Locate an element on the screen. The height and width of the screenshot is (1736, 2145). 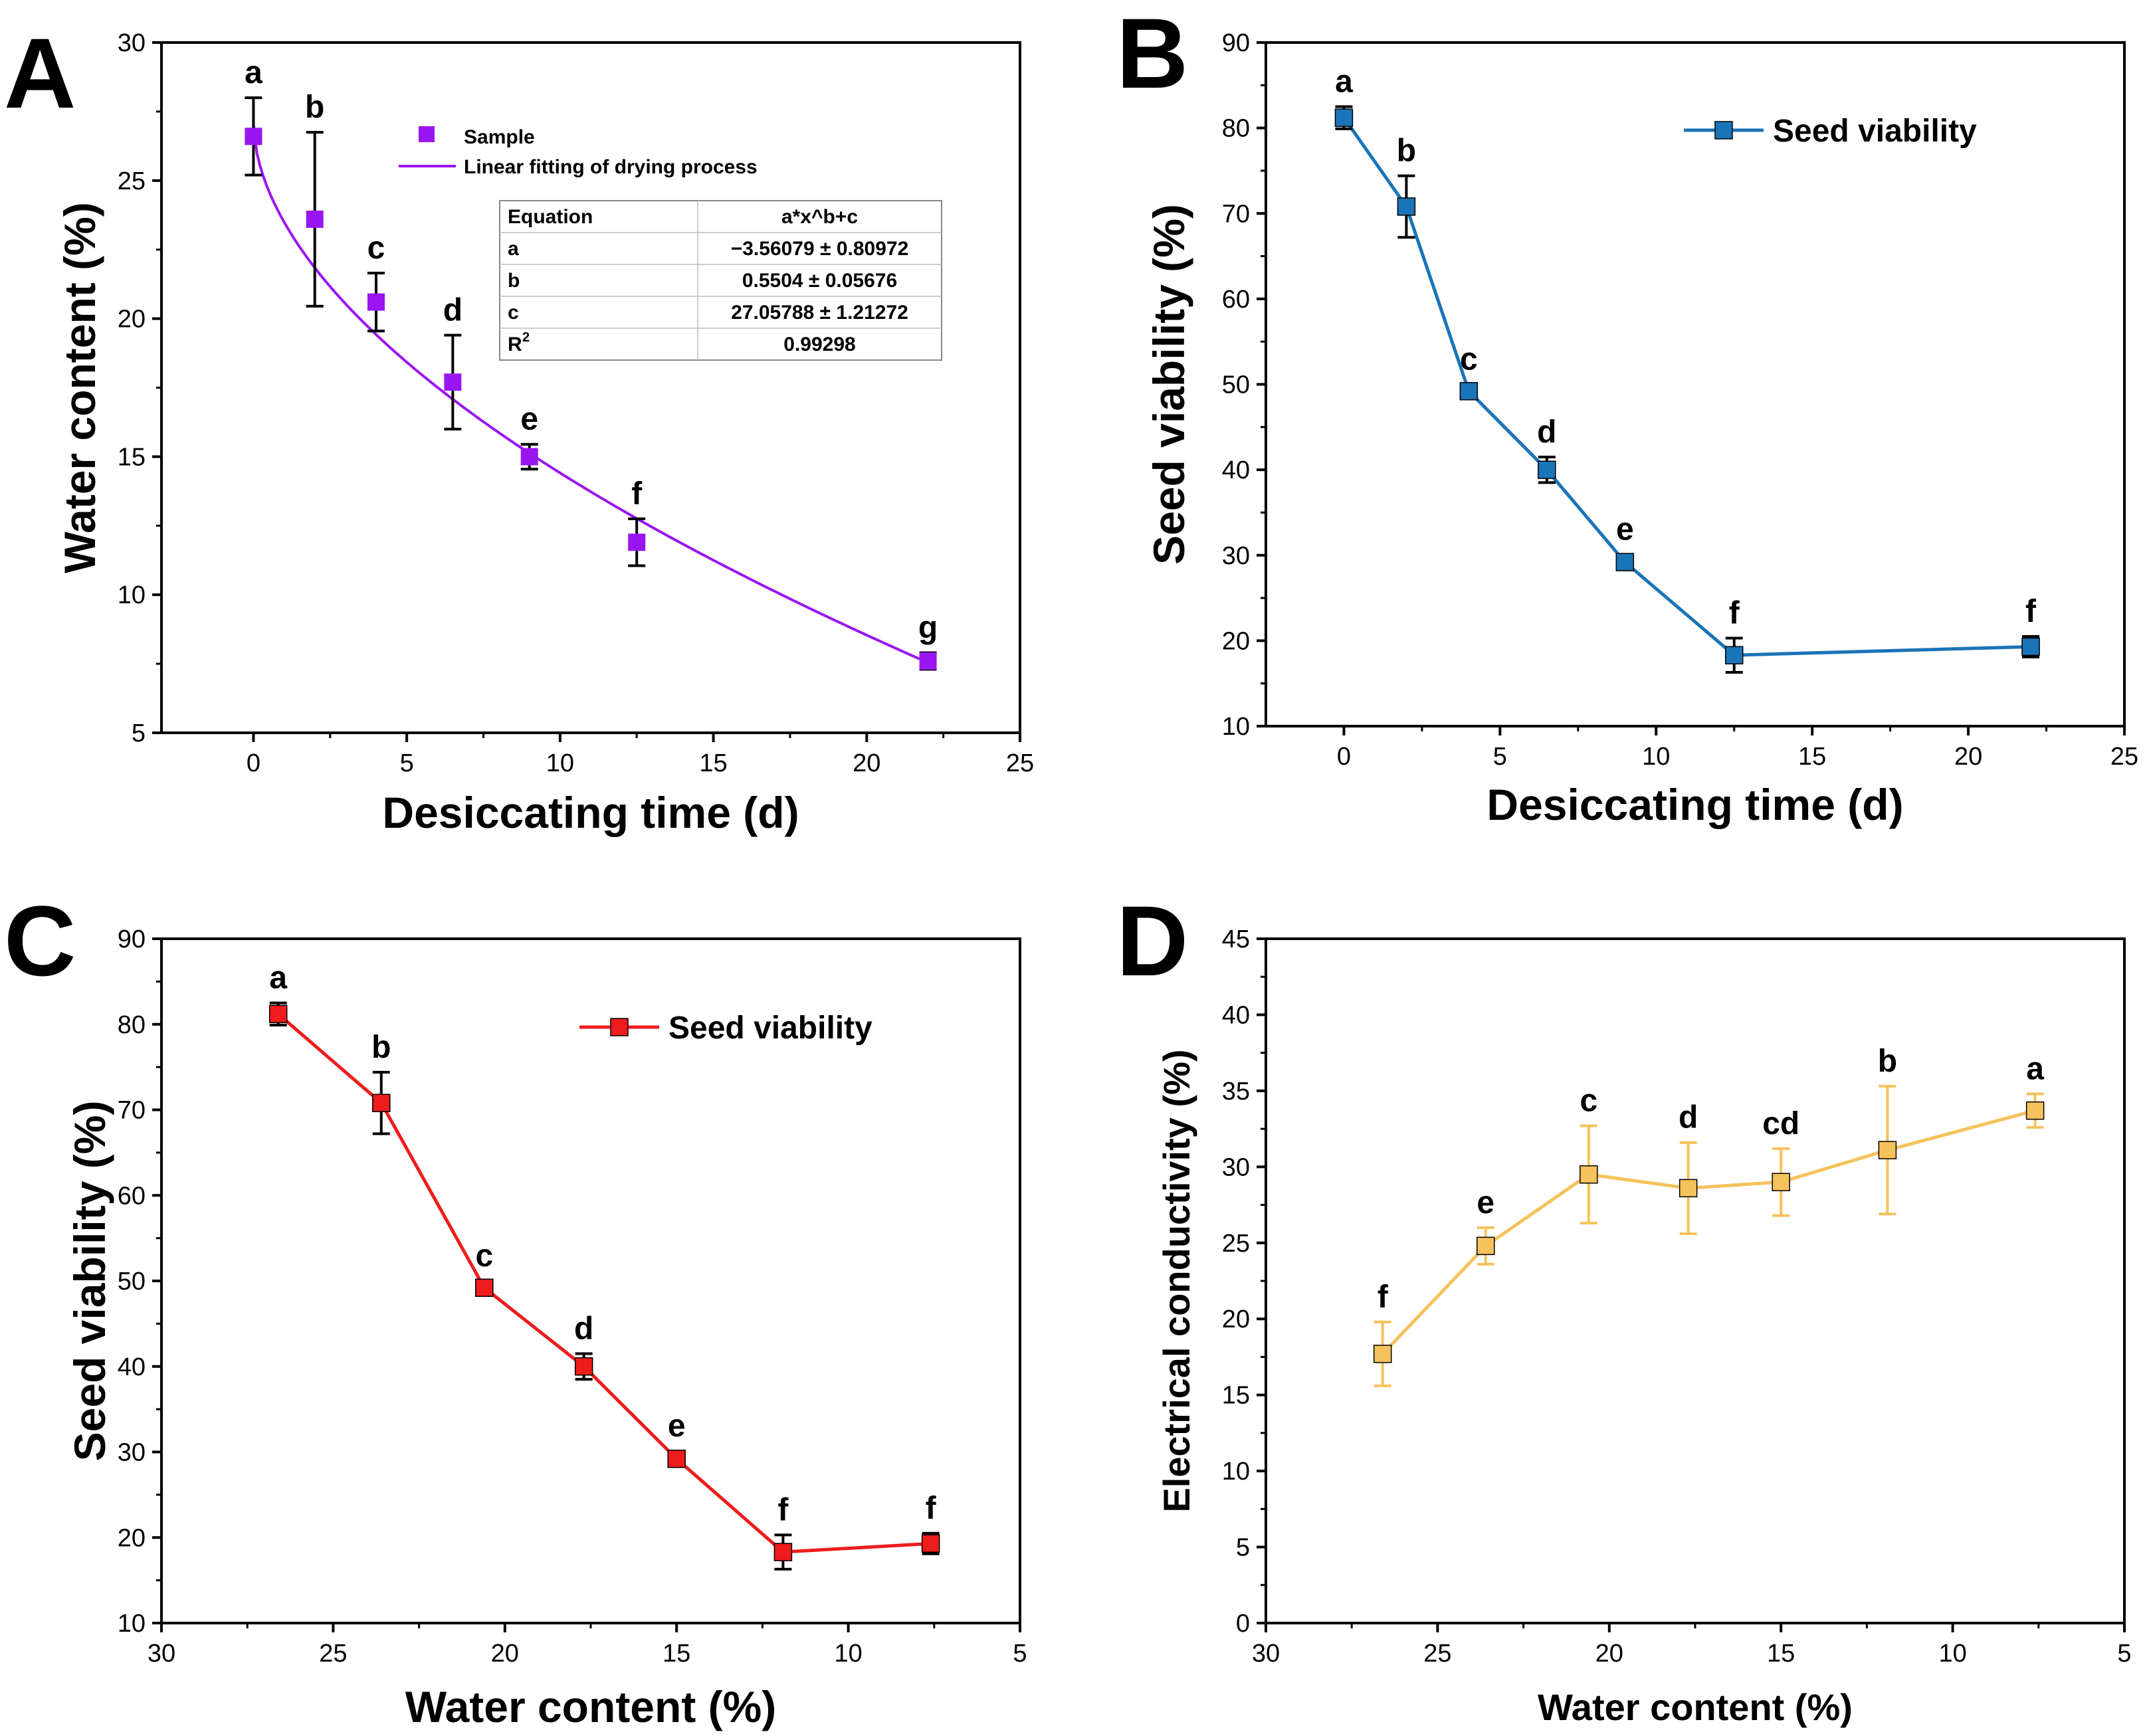
y-axis-title: Seed viability (%) is located at coordinates (89, 1281).